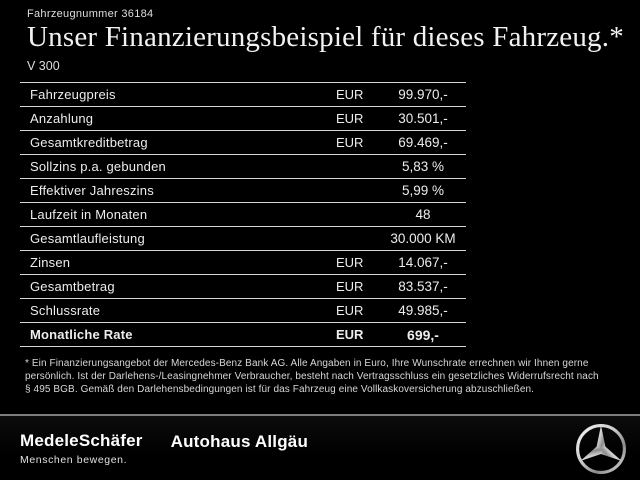  What do you see at coordinates (73, 94) in the screenshot?
I see `row-label: Fahrzeugpreis` at bounding box center [73, 94].